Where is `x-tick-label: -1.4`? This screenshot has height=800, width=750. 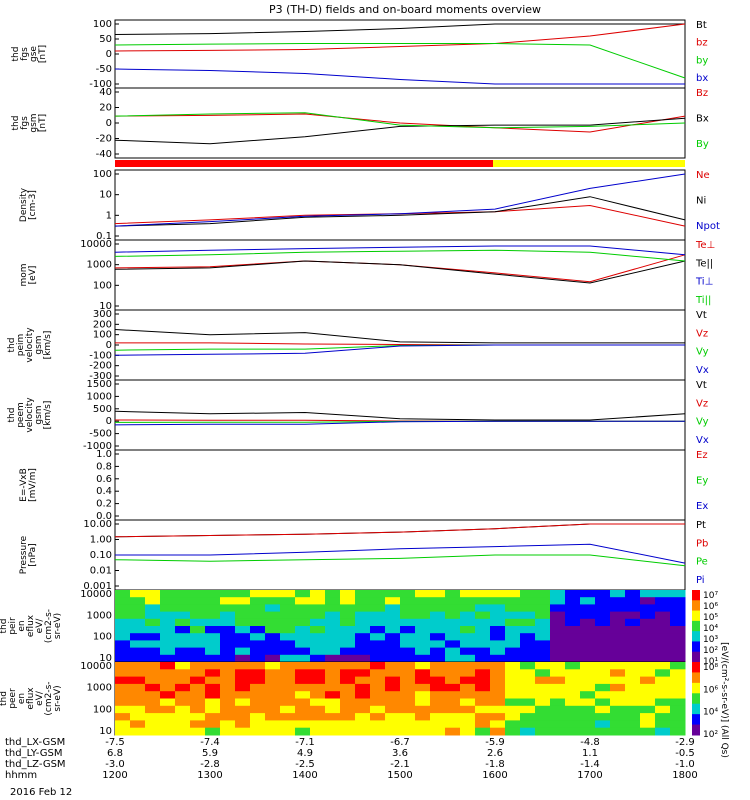
x-tick-label: -1.4 is located at coordinates (590, 764).